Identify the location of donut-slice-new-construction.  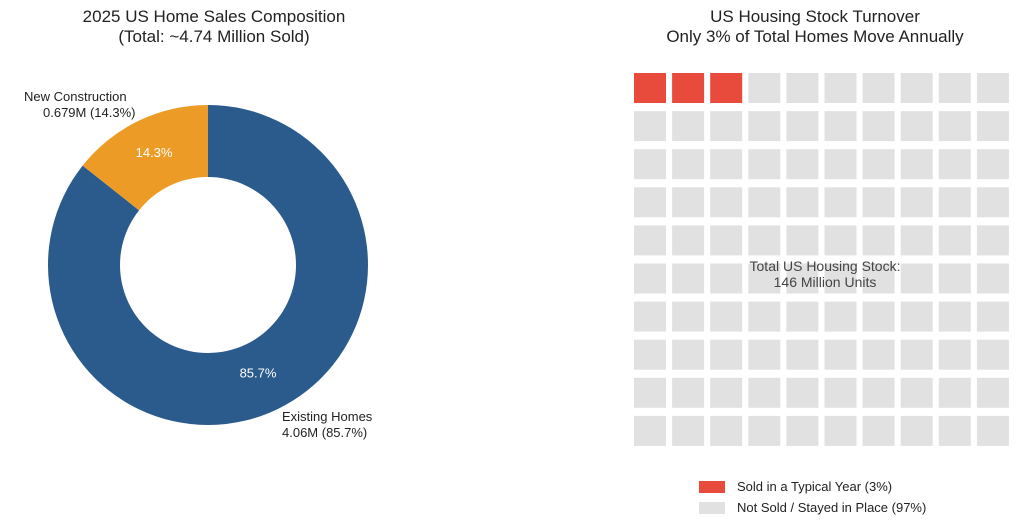
(145, 158).